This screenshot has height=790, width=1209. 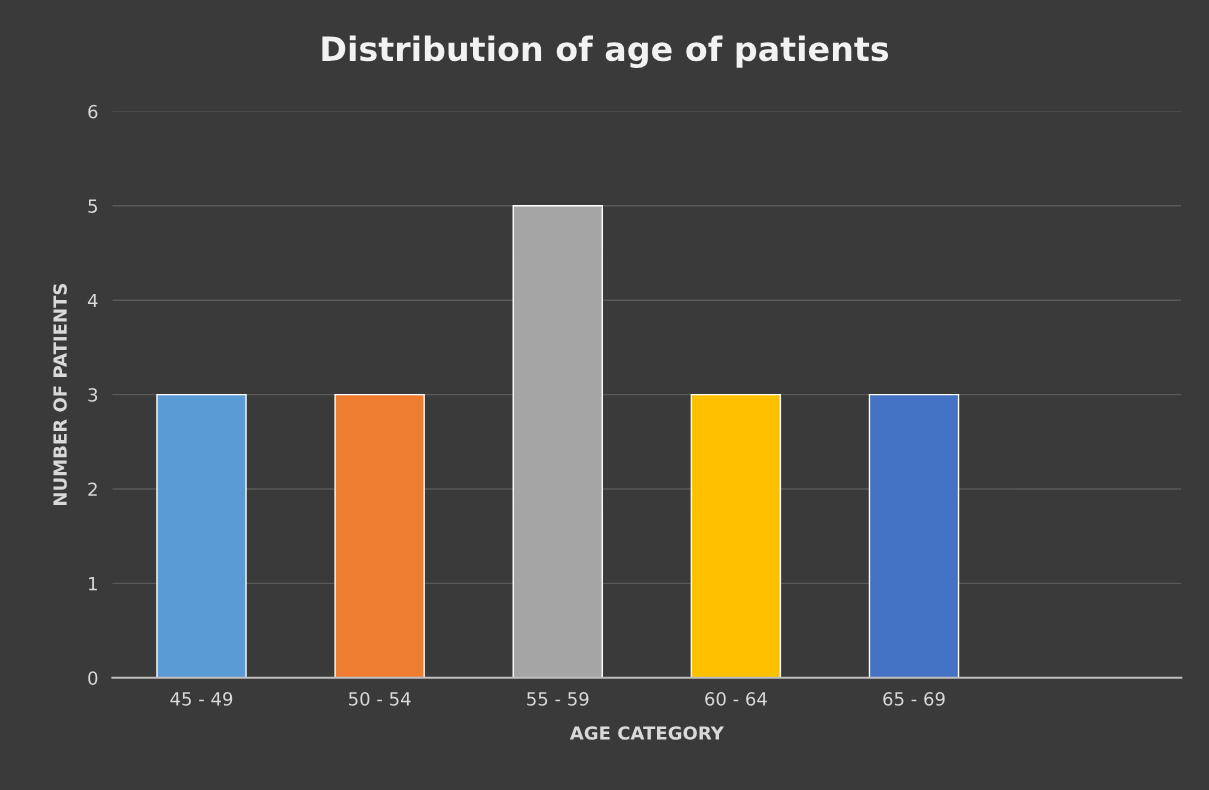 I want to click on y-tick-label: 4, so click(x=92, y=300).